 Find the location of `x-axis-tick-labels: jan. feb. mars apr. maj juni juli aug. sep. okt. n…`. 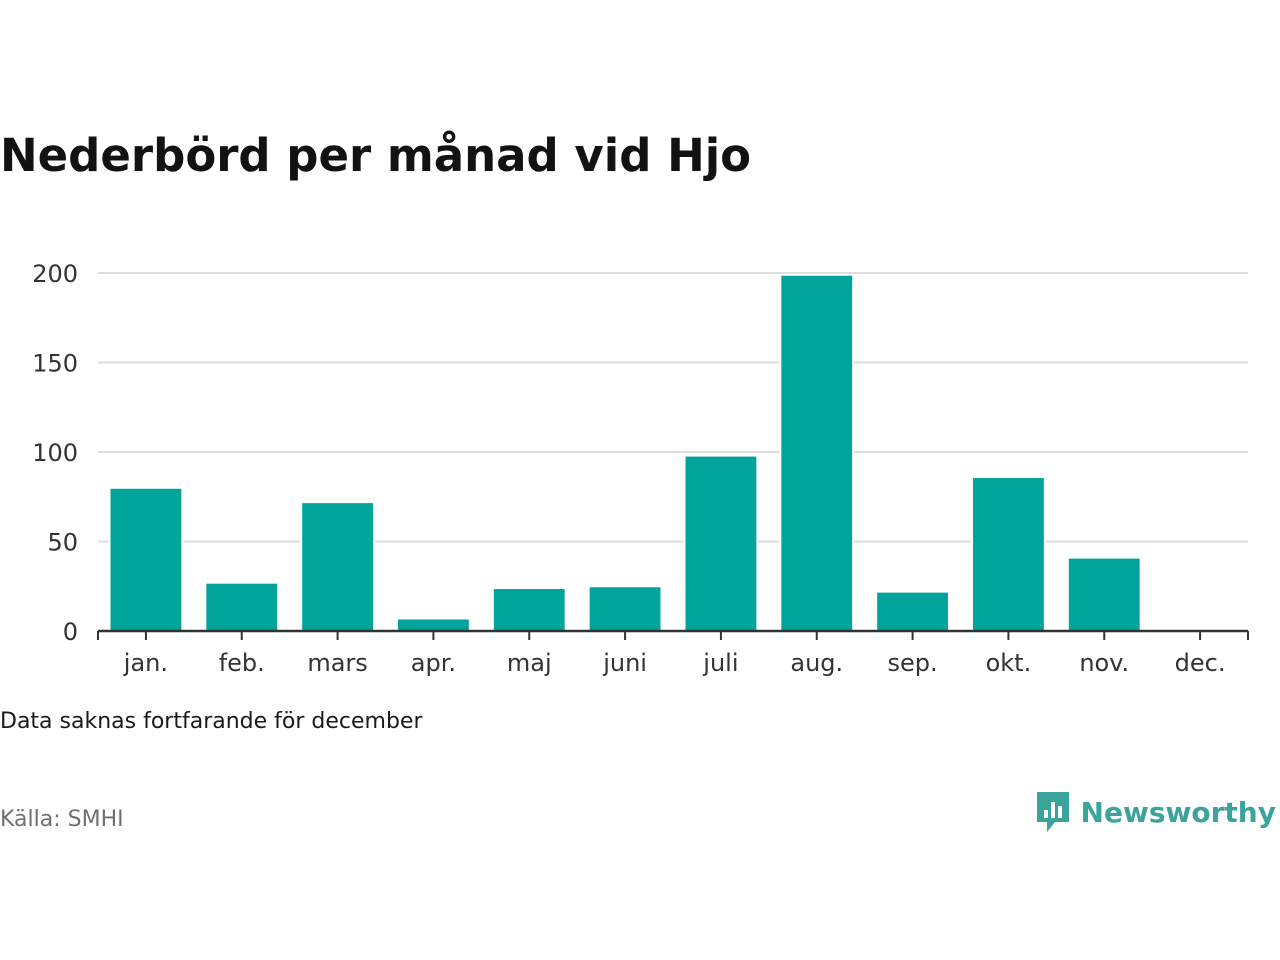

x-axis-tick-labels: jan. feb. mars apr. maj juni juli aug. sep. okt. n… is located at coordinates (674, 663).